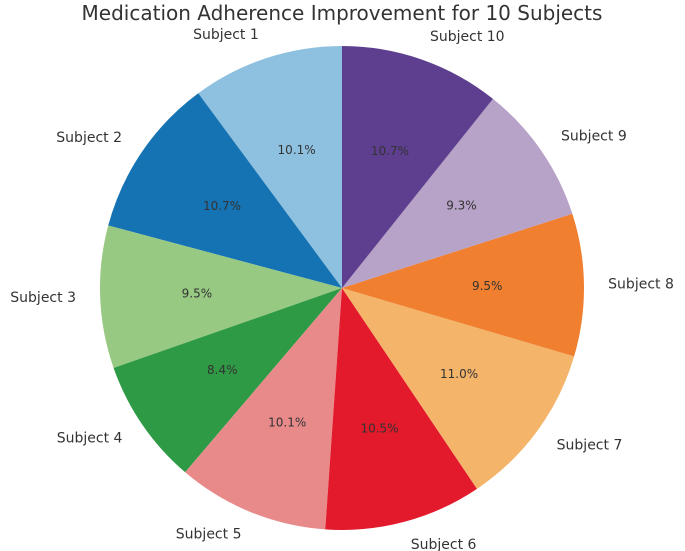 This screenshot has width=685, height=551. What do you see at coordinates (226, 35) in the screenshot?
I see `category-label: Subject 1` at bounding box center [226, 35].